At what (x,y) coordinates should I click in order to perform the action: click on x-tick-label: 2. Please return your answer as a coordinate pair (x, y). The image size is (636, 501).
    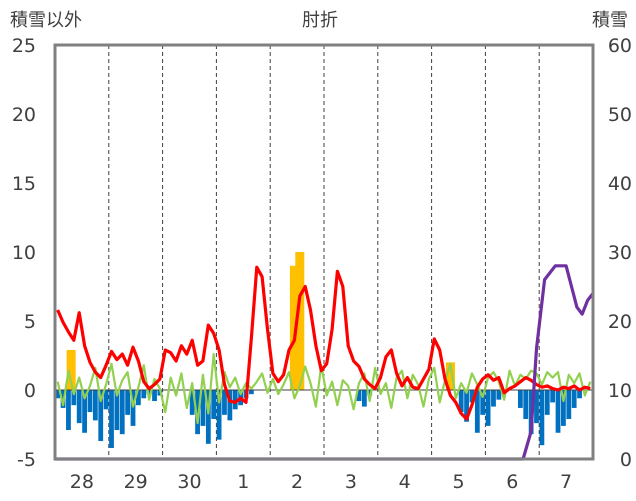
    Looking at the image, I should click on (297, 482).